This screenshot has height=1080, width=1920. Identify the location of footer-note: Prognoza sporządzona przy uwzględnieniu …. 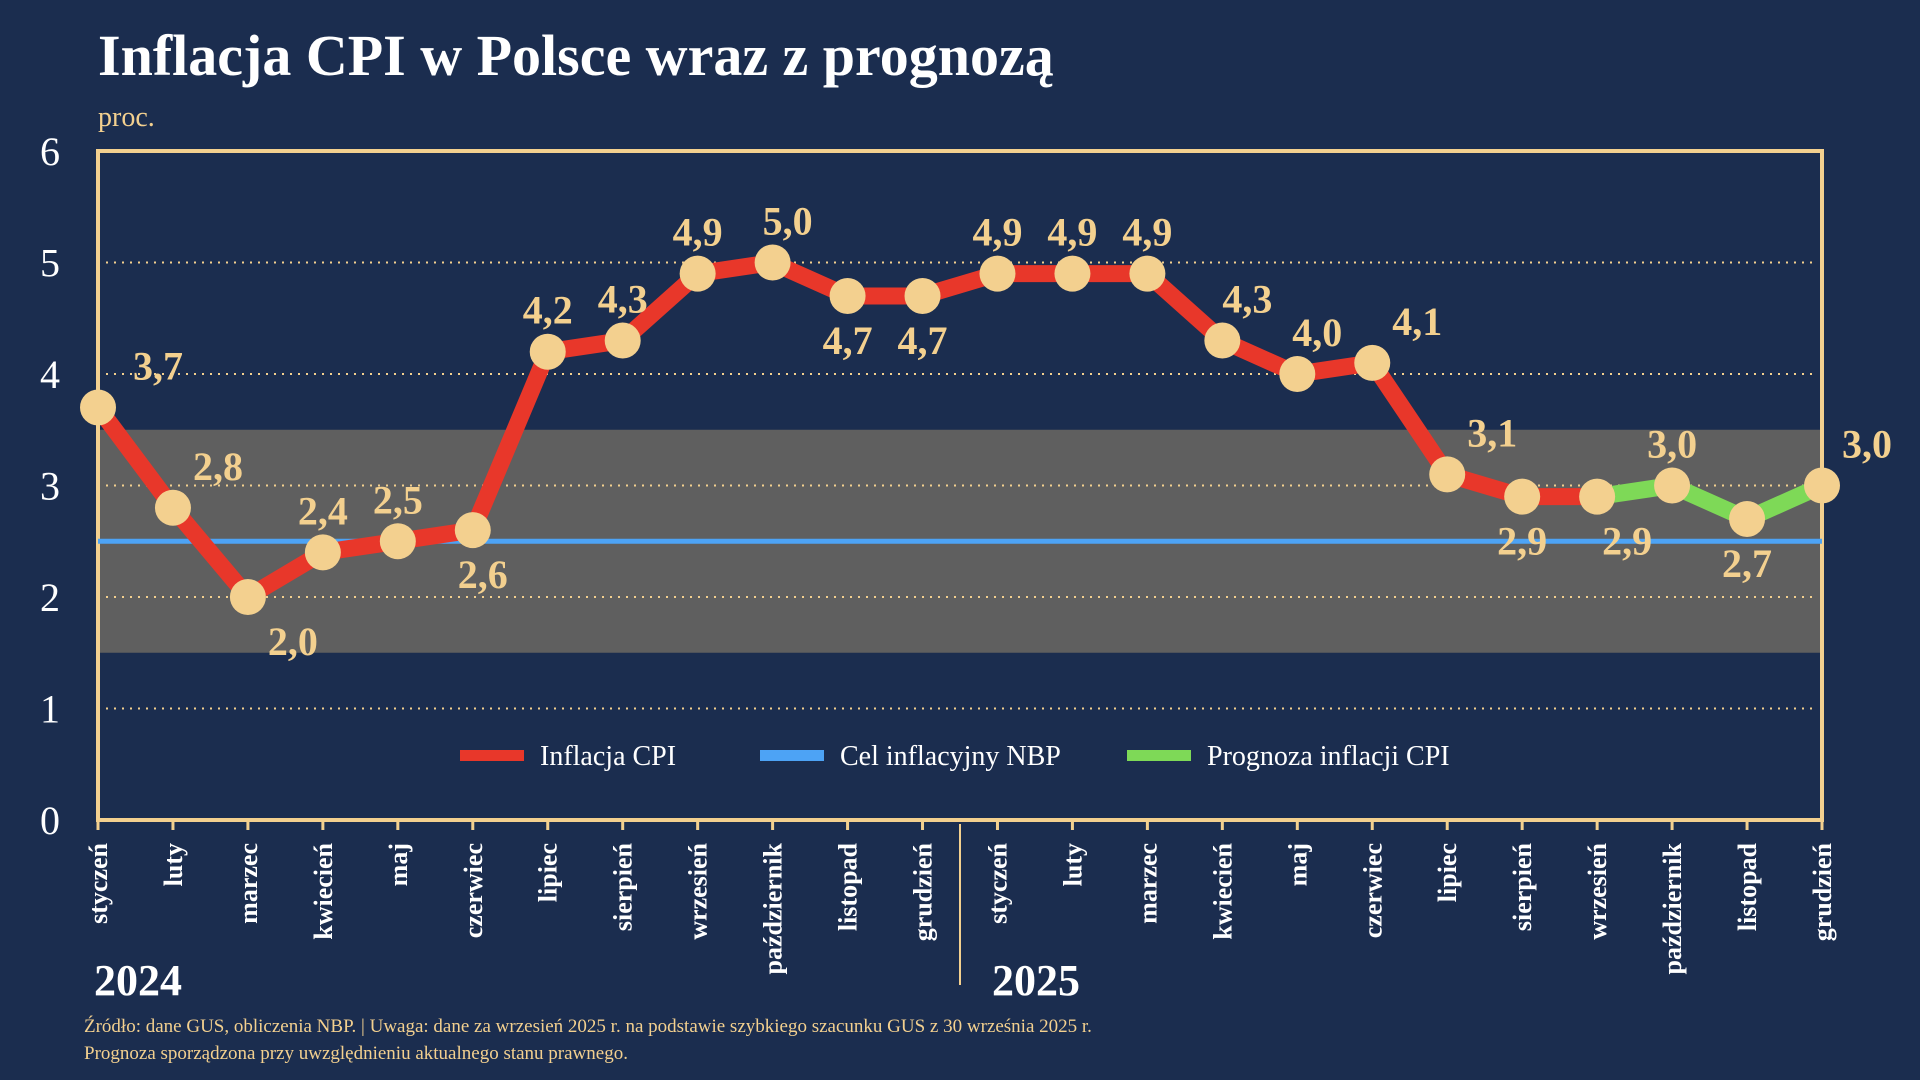
(356, 1053).